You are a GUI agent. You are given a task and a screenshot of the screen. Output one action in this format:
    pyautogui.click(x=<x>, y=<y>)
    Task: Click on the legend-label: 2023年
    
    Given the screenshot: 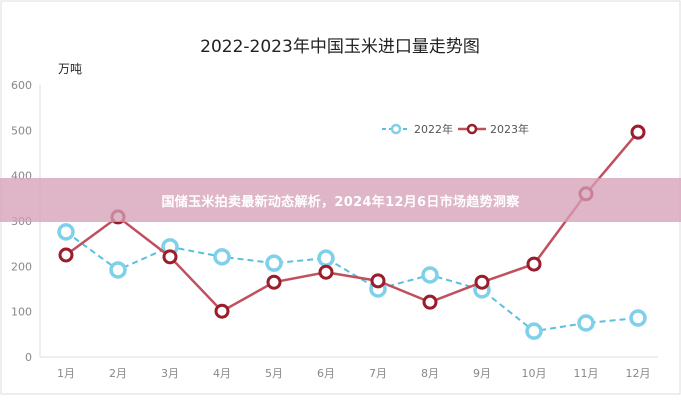 What is the action you would take?
    pyautogui.click(x=509, y=129)
    